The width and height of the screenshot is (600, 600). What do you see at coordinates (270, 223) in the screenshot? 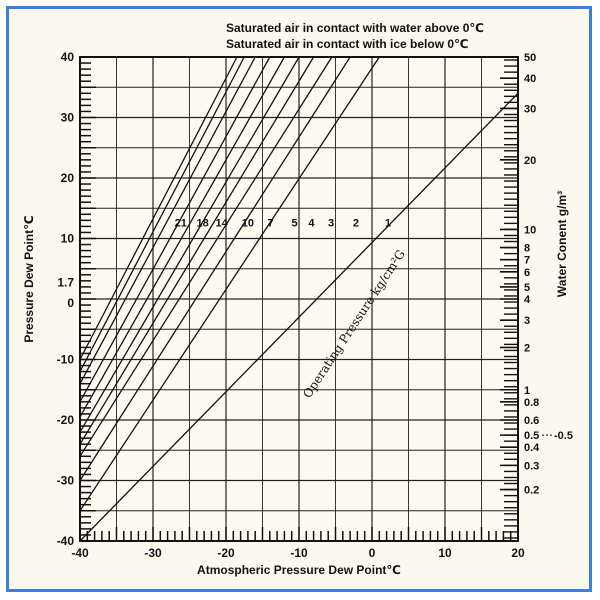
I see `pressure-label-7: 7` at bounding box center [270, 223].